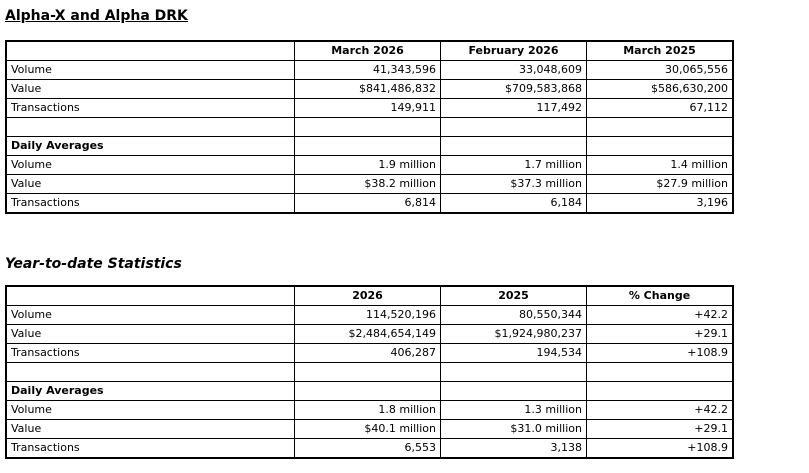 The height and width of the screenshot is (473, 809). I want to click on cell-value: 1.9 million, so click(367, 165).